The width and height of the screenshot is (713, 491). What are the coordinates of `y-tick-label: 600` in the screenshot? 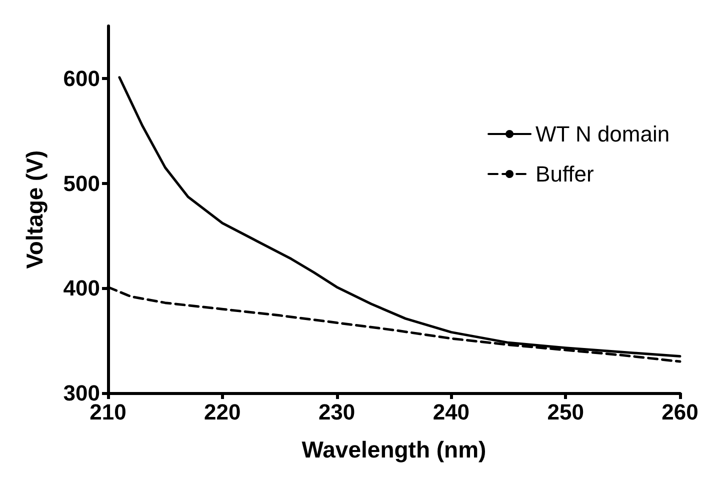 It's located at (81, 78).